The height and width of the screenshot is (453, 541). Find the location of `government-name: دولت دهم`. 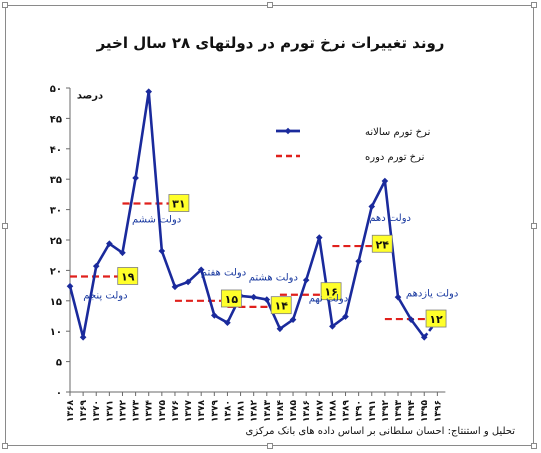

government-name: دولت دهم is located at coordinates (390, 218).